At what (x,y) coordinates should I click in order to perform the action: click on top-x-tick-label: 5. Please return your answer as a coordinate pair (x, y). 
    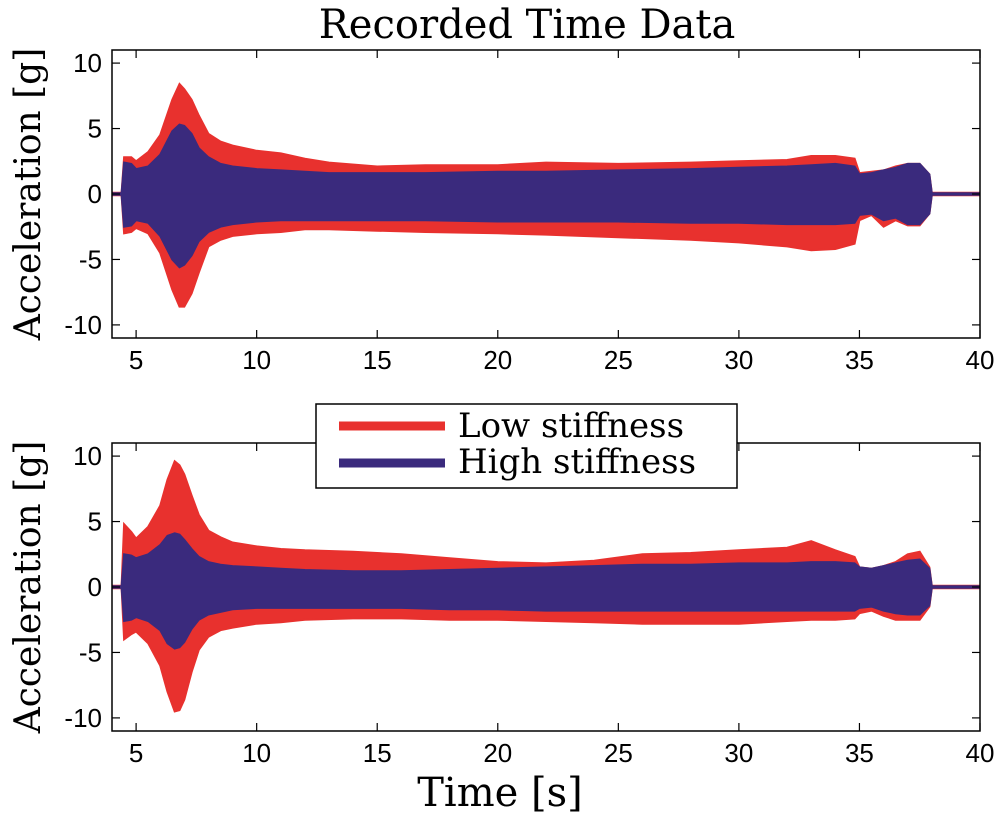
    Looking at the image, I should click on (136, 360).